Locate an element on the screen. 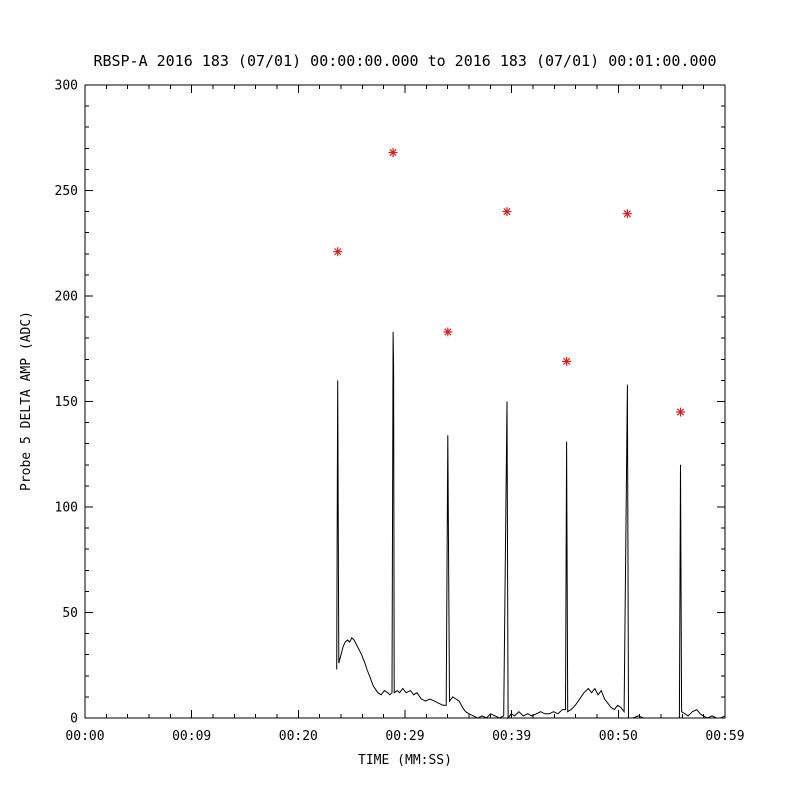 Image resolution: width=800 pixels, height=800 pixels. x-tick-label: 00:20 is located at coordinates (298, 736).